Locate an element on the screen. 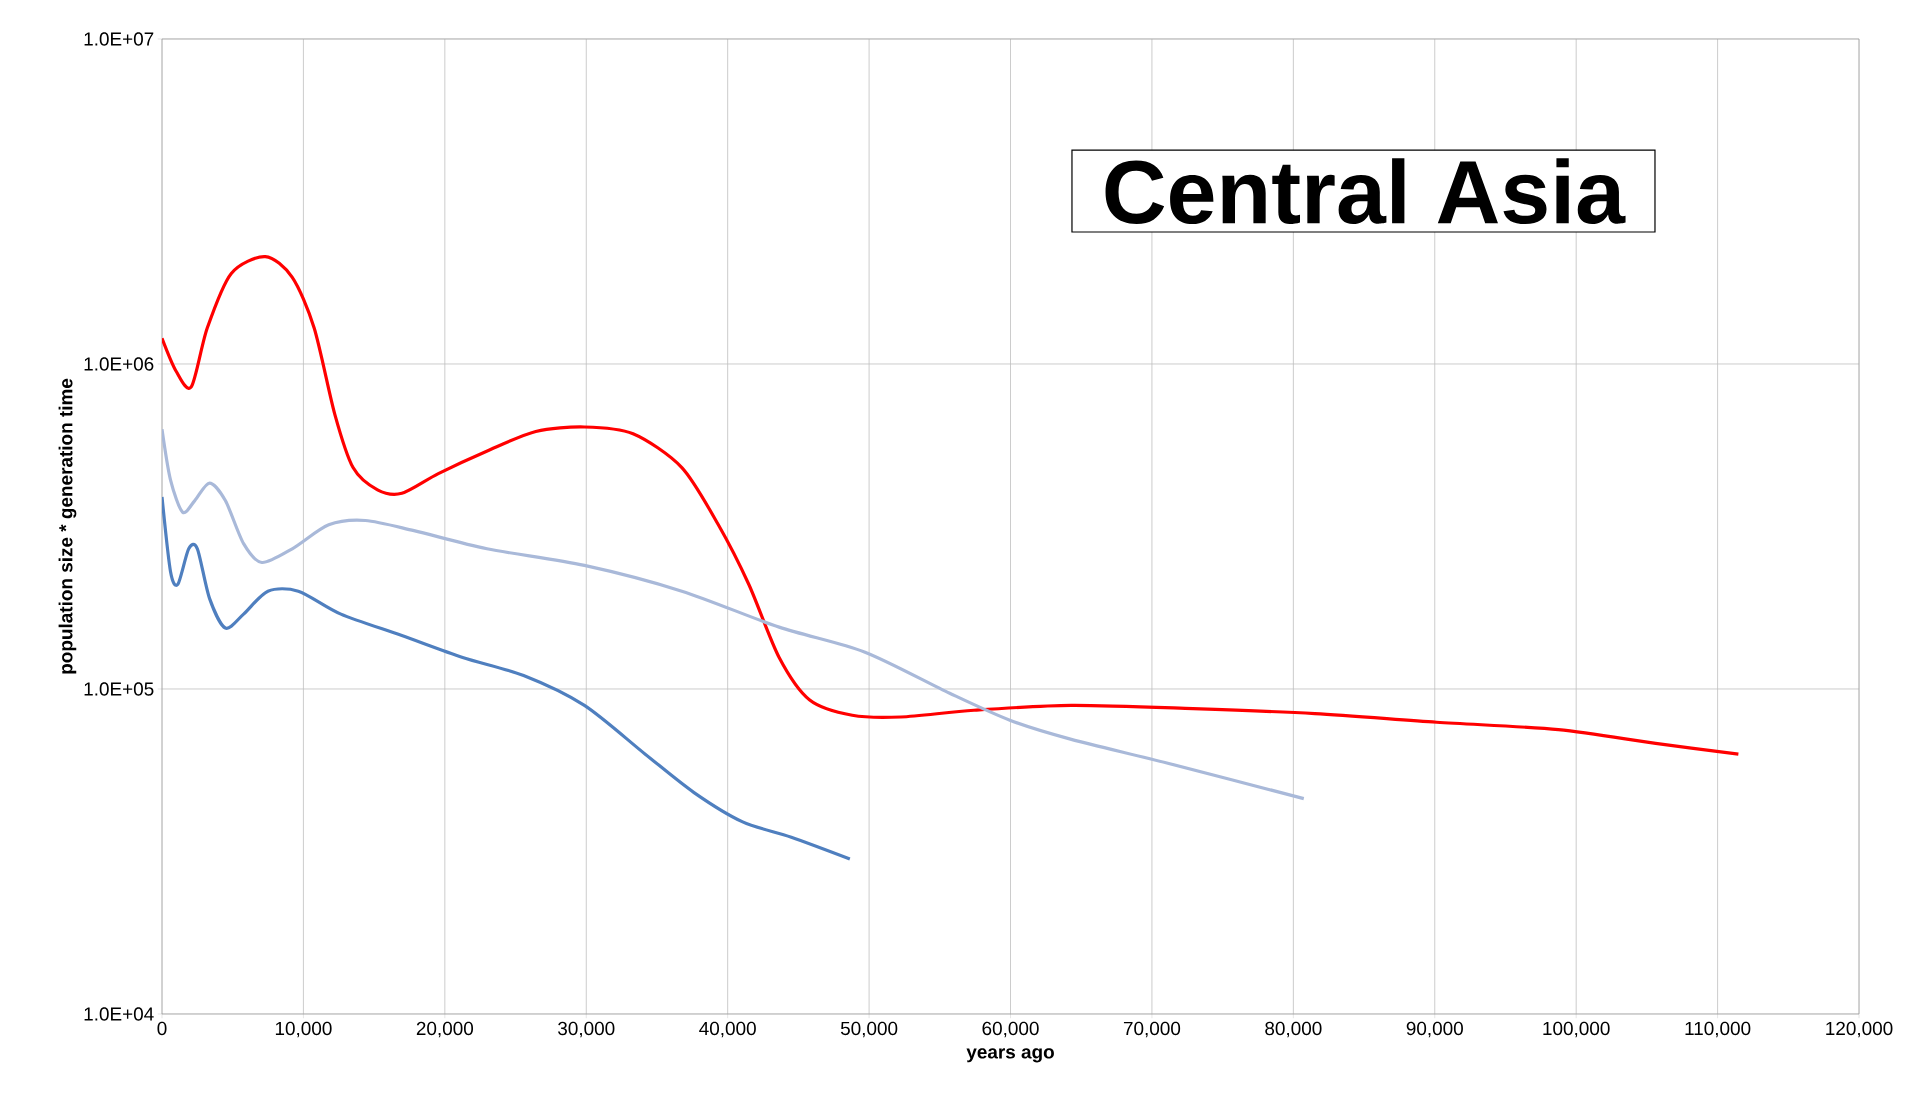  y-tick-label: 1.0E+05 is located at coordinates (119, 689).